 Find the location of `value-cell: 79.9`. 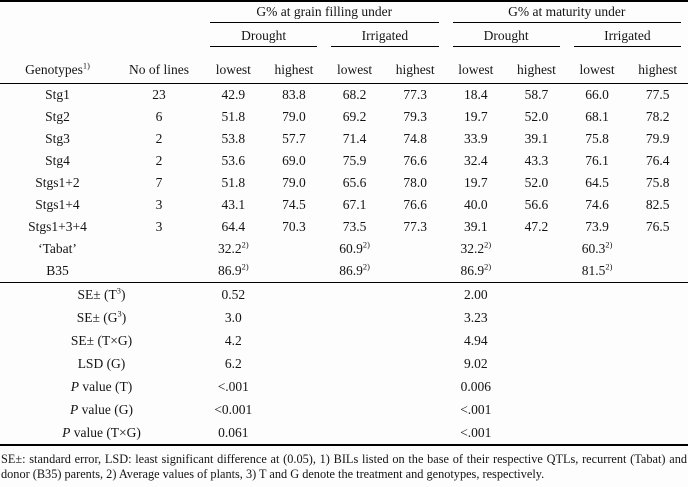

value-cell: 79.9 is located at coordinates (657, 138).